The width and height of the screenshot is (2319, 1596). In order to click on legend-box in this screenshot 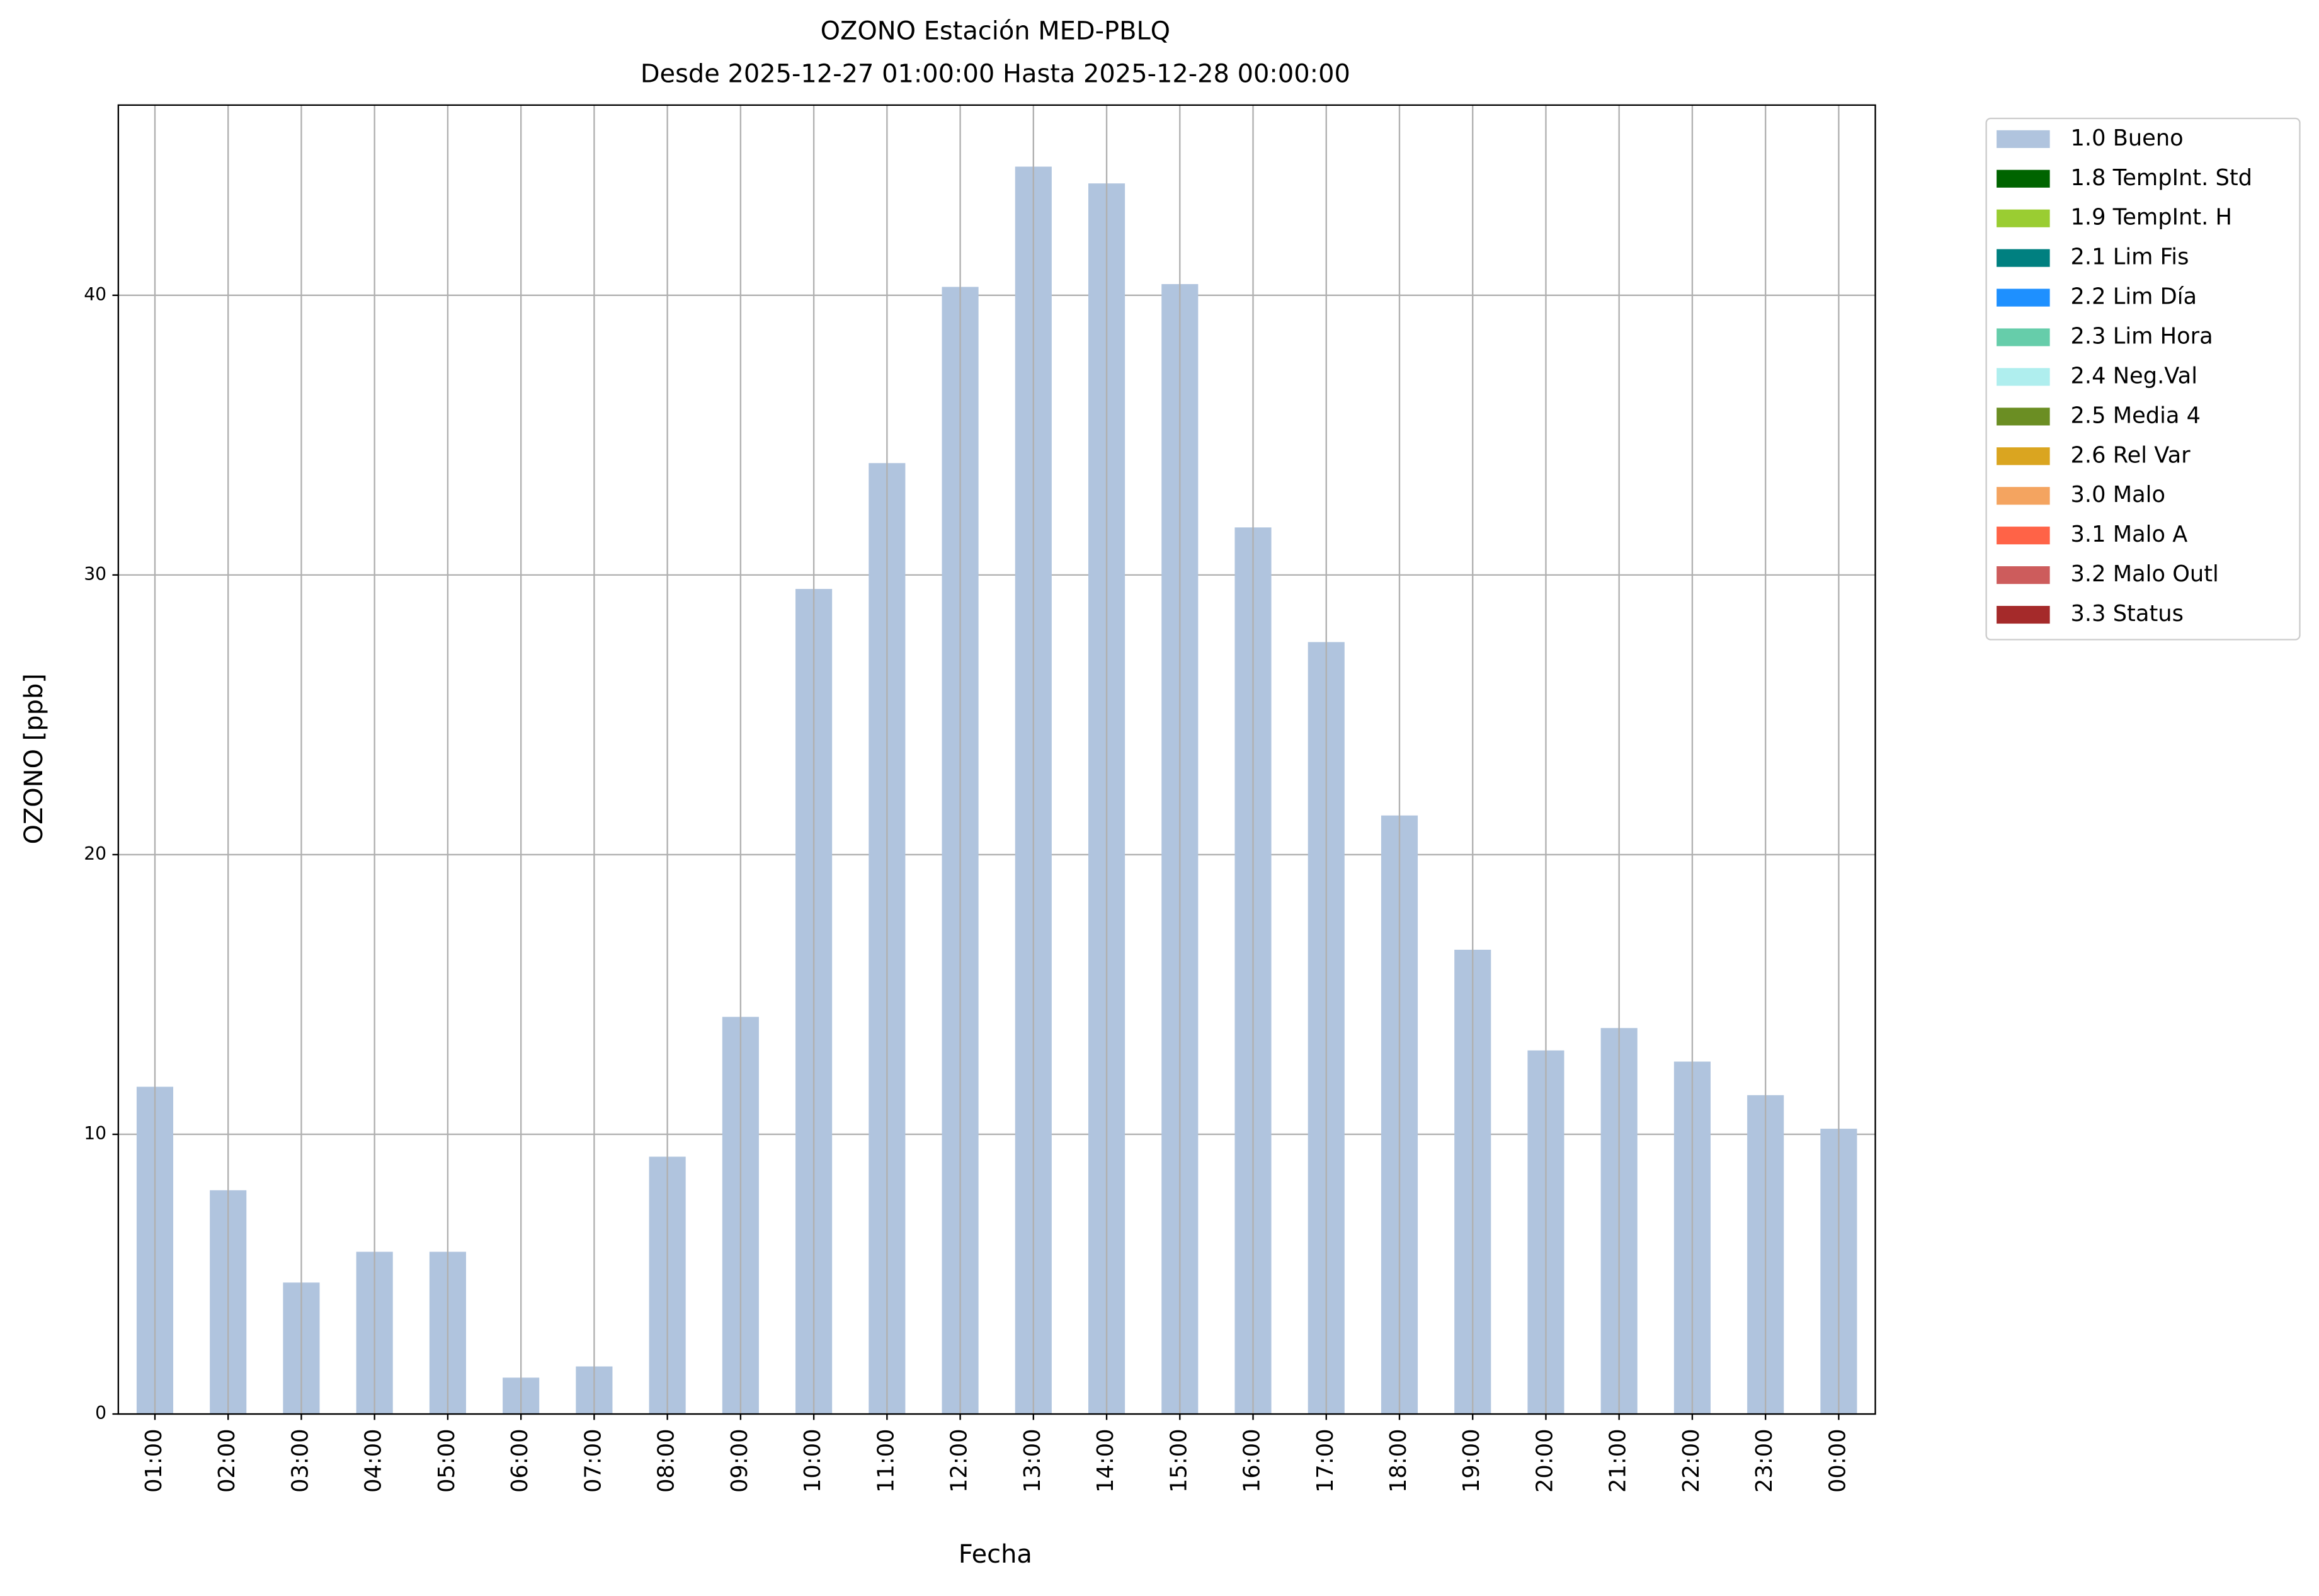, I will do `click(2143, 379)`.